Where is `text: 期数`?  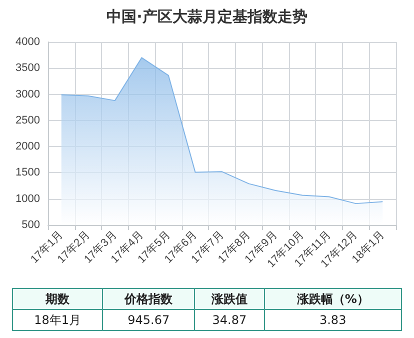 text: 期数 is located at coordinates (57, 299).